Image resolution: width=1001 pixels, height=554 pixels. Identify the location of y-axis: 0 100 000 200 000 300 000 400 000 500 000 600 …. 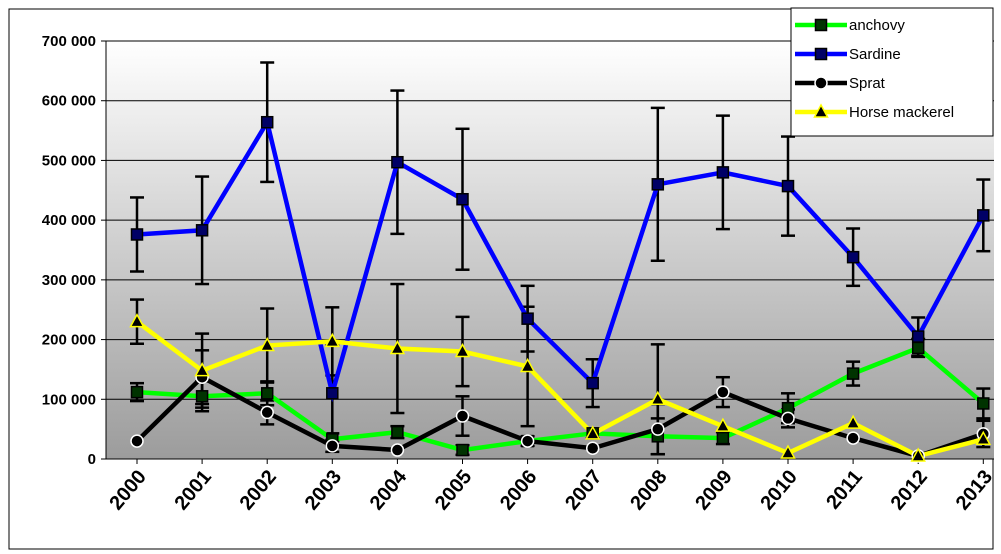
(74, 250).